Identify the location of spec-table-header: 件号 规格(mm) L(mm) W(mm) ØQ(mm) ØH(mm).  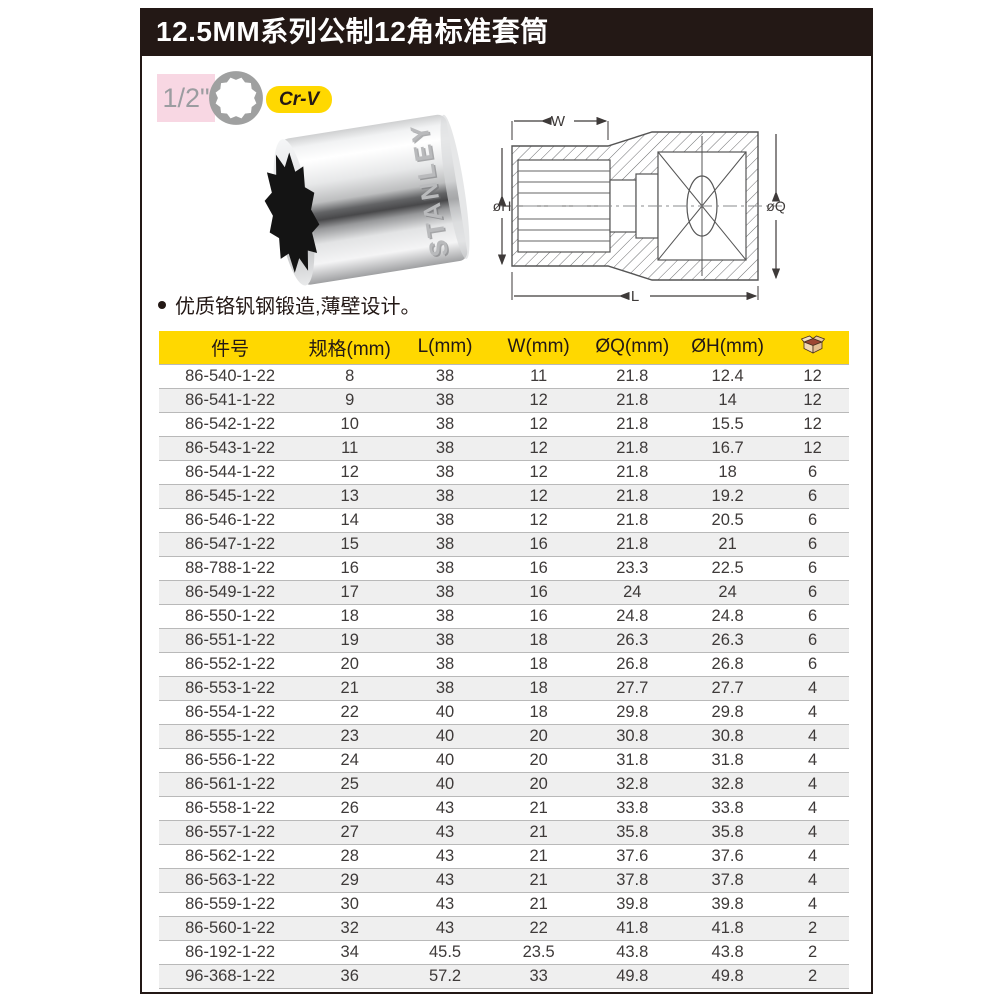
(504, 347).